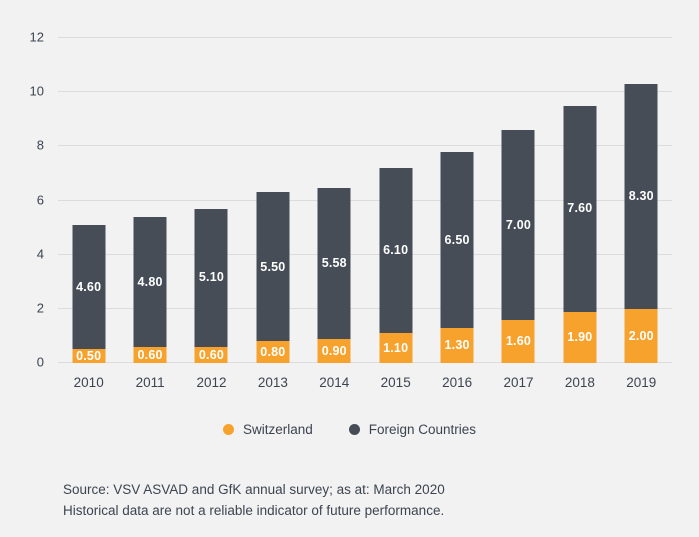  I want to click on bar-stack: 6.10 1.10, so click(396, 200).